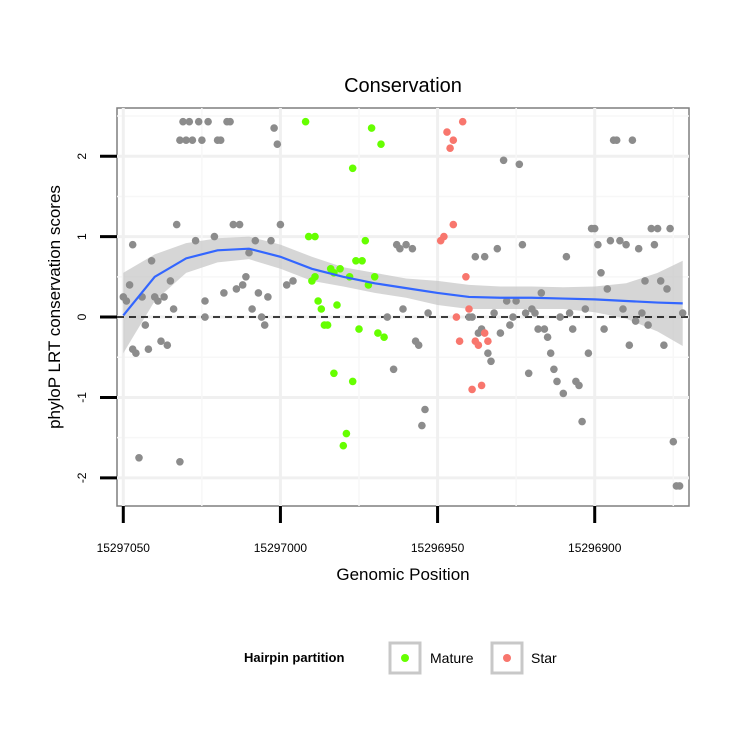 The height and width of the screenshot is (750, 750). What do you see at coordinates (124, 548) in the screenshot?
I see `x-tick-label: 15297050` at bounding box center [124, 548].